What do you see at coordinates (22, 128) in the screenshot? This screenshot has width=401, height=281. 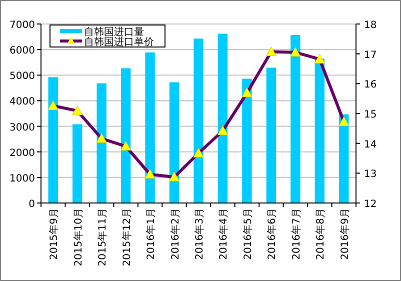 I see `y-tick-label: 3000` at bounding box center [22, 128].